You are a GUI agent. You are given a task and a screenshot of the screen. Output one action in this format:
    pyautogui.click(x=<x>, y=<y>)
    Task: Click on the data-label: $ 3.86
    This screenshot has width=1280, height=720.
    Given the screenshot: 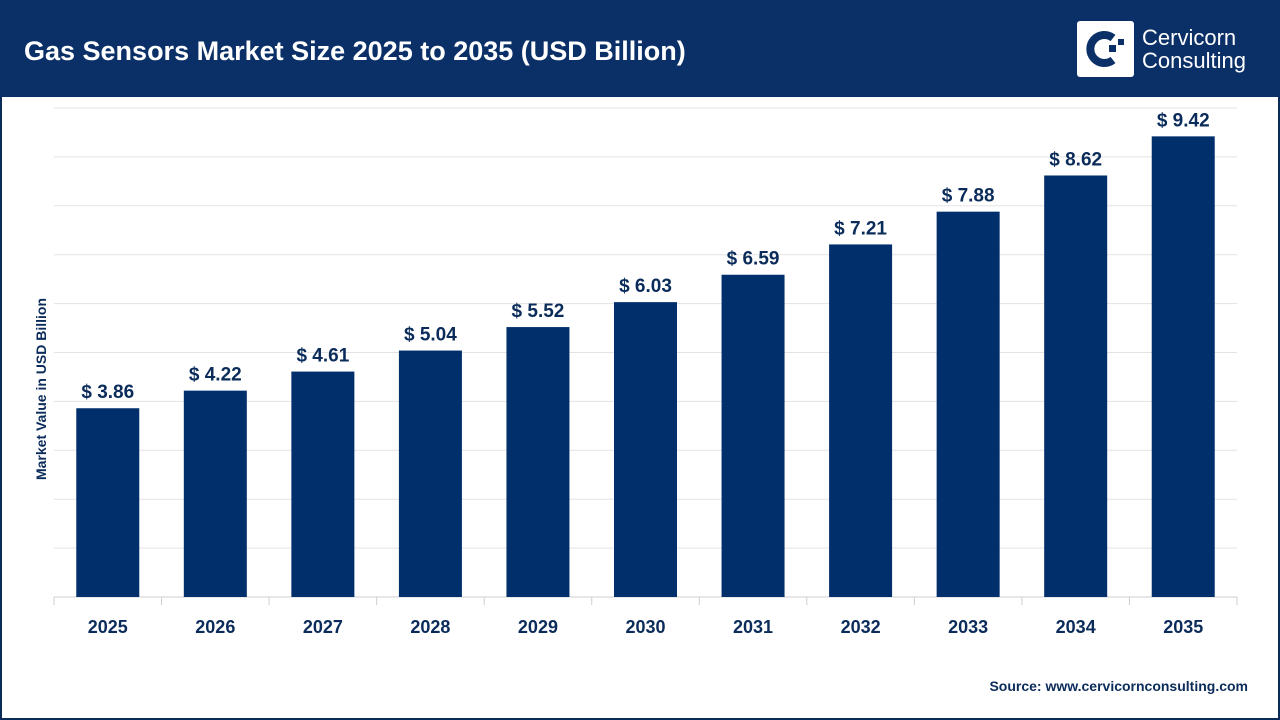 What is the action you would take?
    pyautogui.click(x=107, y=392)
    